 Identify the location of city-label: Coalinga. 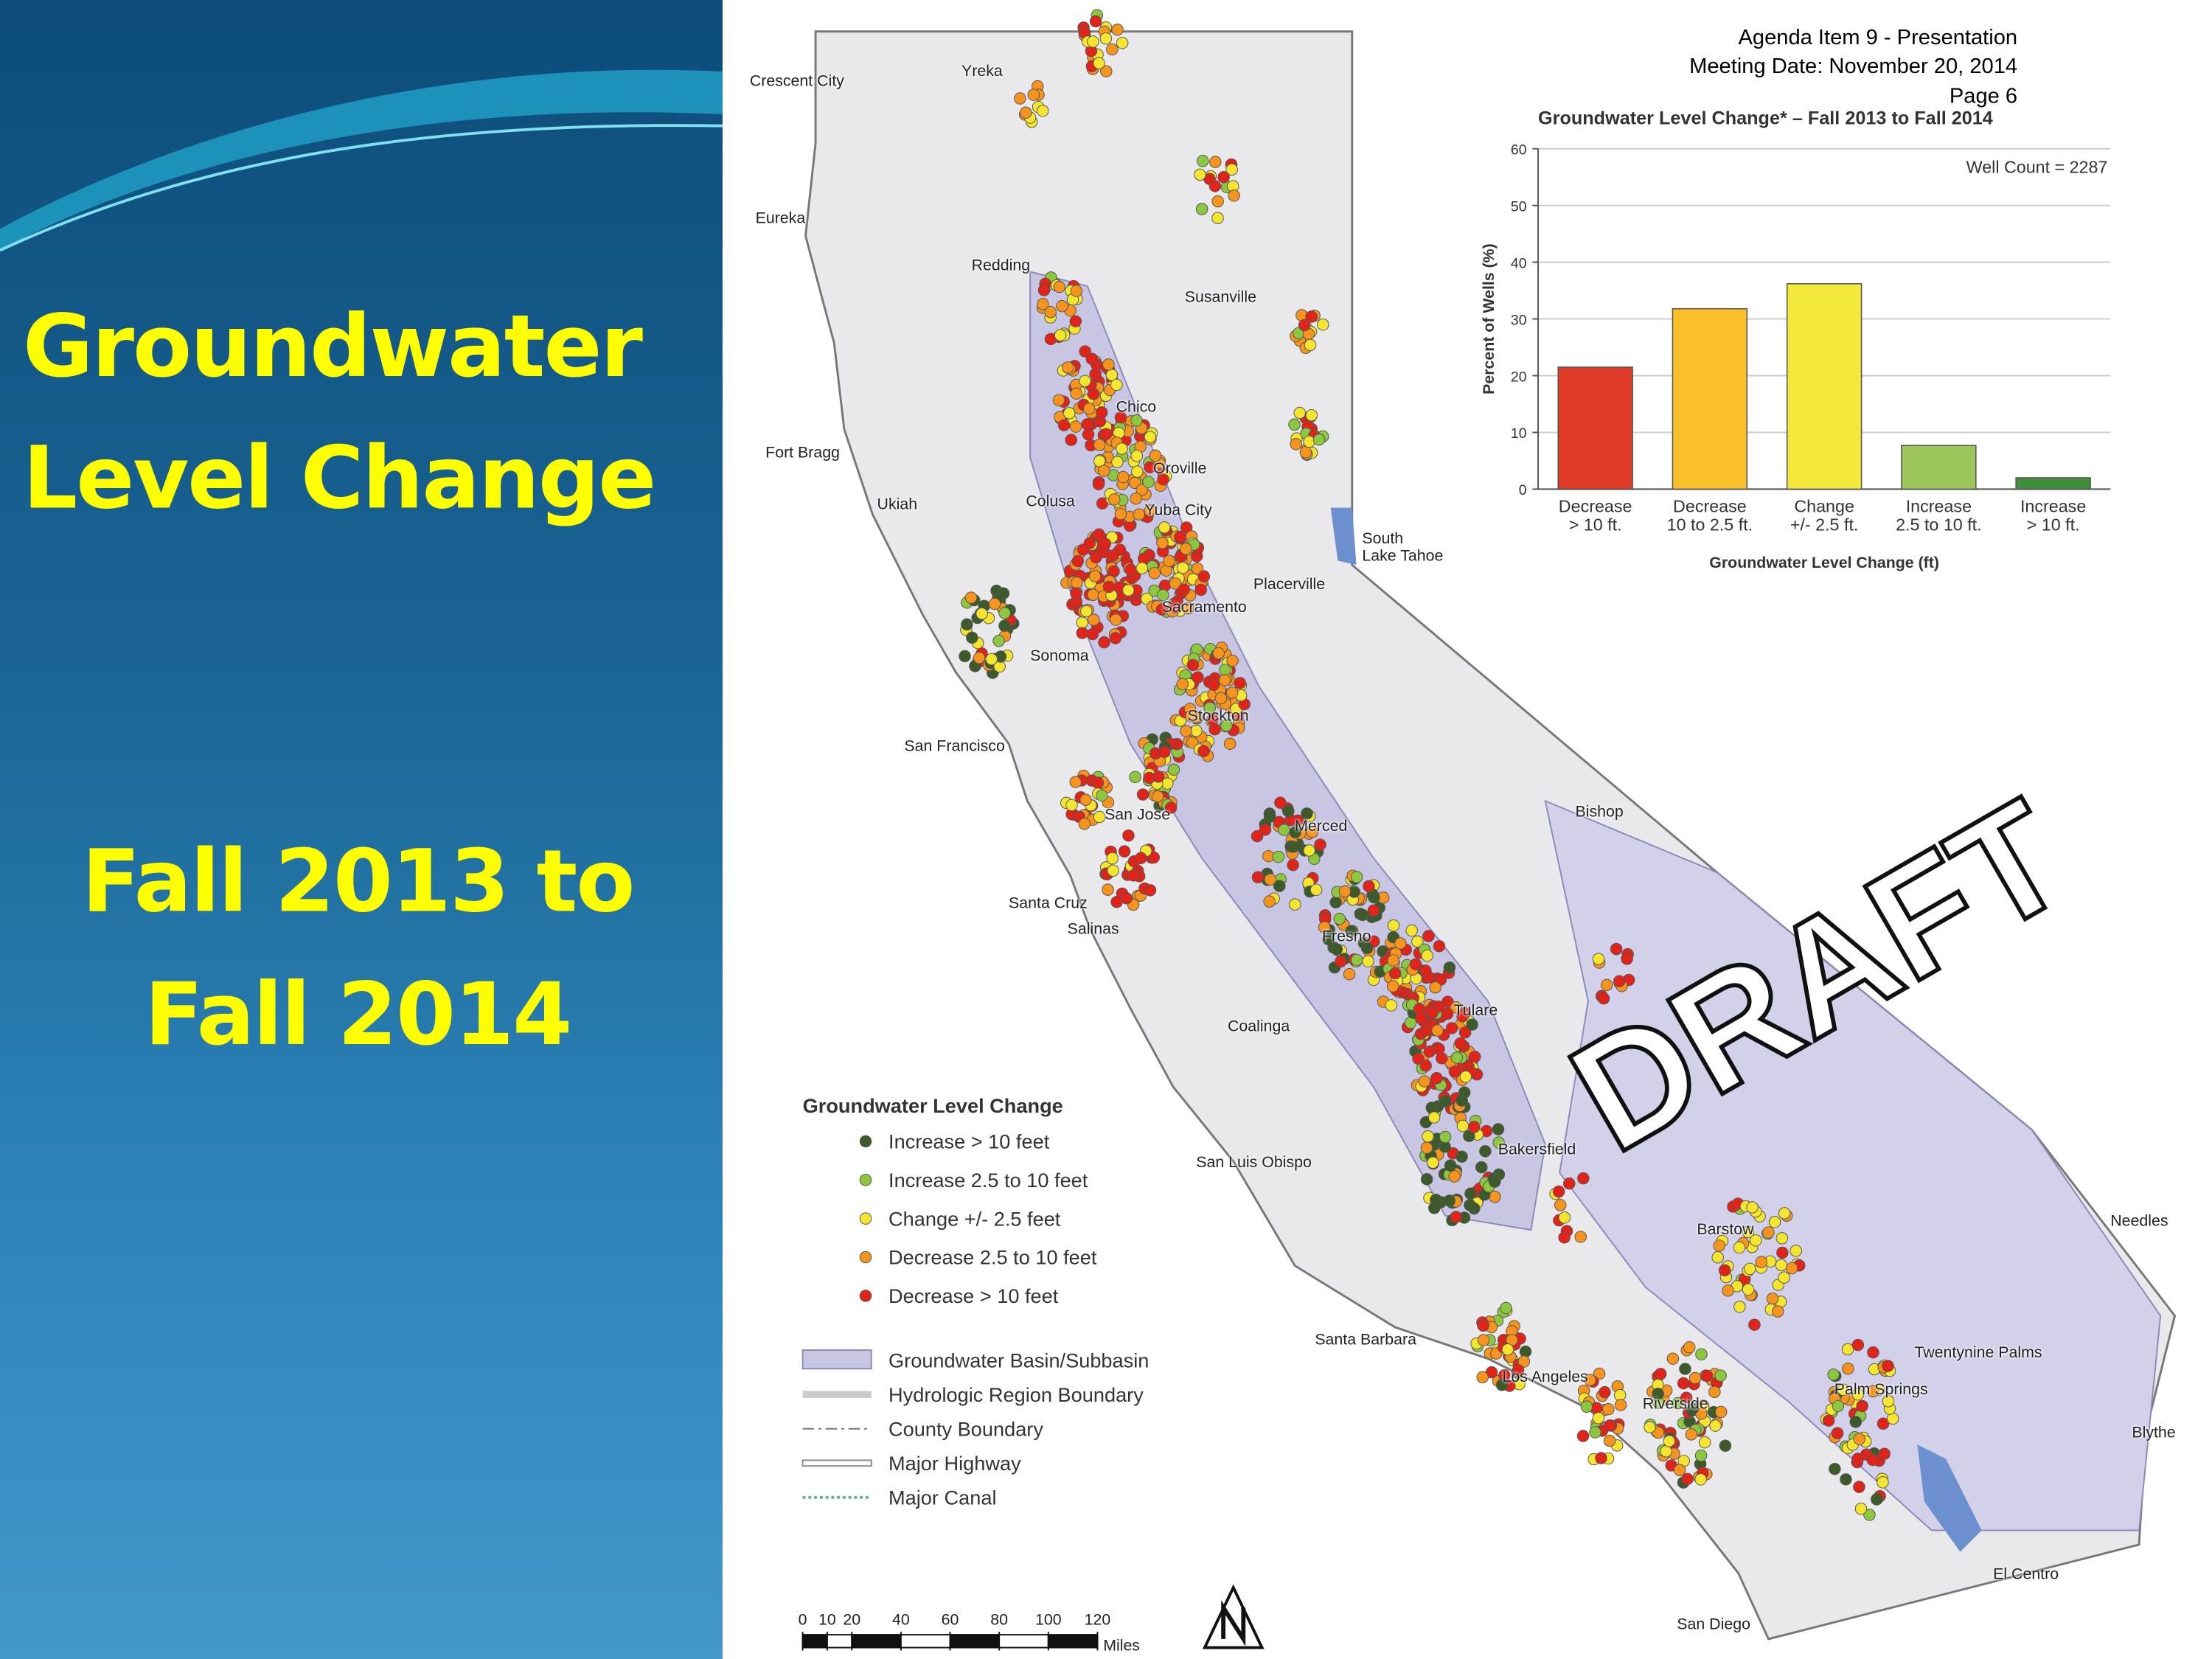
(1258, 1027).